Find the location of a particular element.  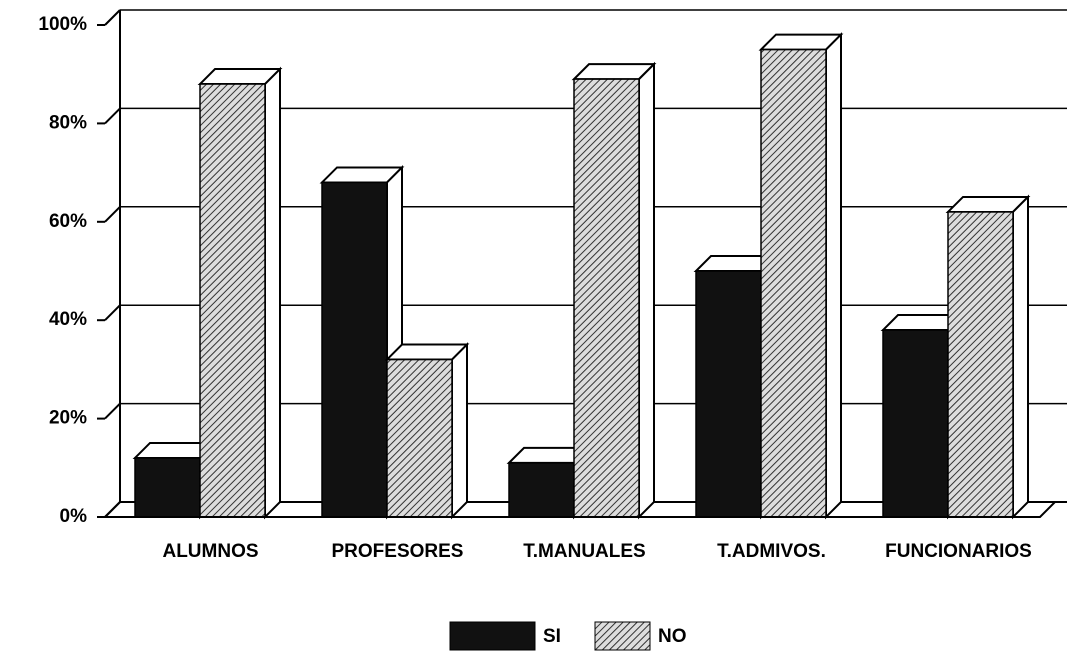

x-tick-label: ALUMNOS is located at coordinates (210, 551).